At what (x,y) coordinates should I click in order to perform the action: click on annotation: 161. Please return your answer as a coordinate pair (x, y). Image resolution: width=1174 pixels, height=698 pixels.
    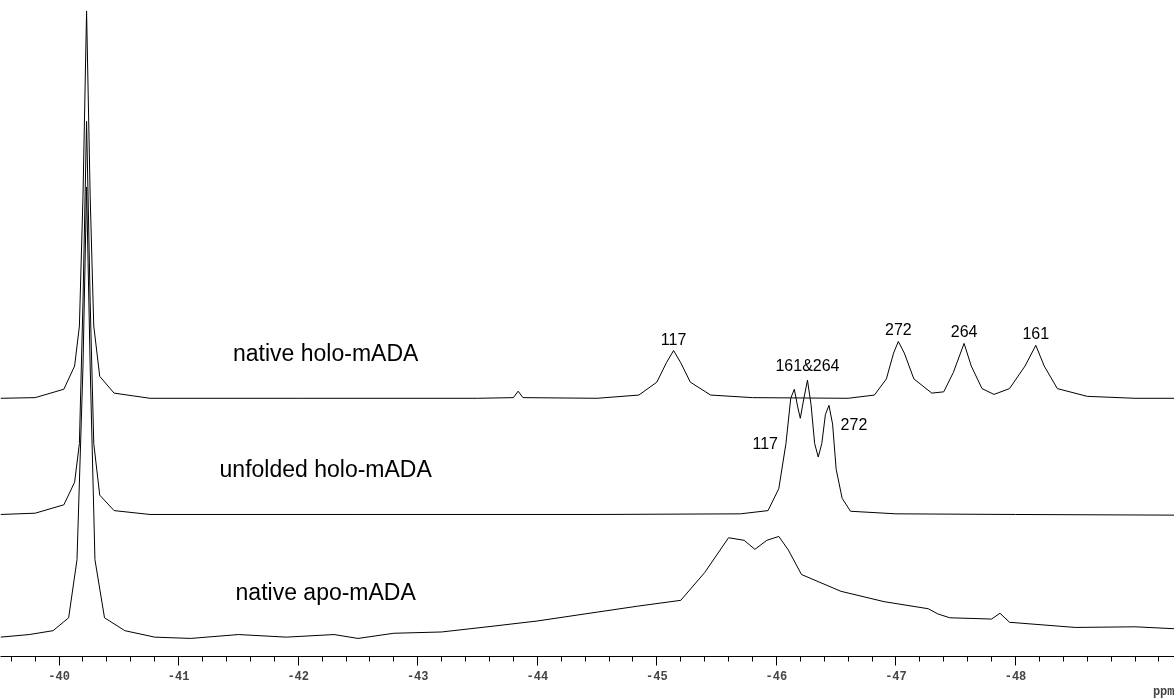
    Looking at the image, I should click on (1036, 334).